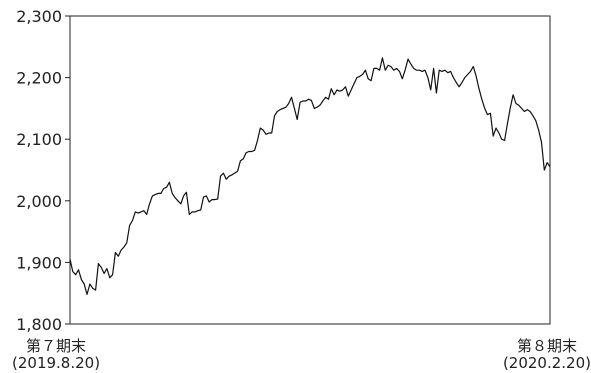 This screenshot has width=591, height=373. I want to click on y-tick-label: 2,300, so click(39, 16).